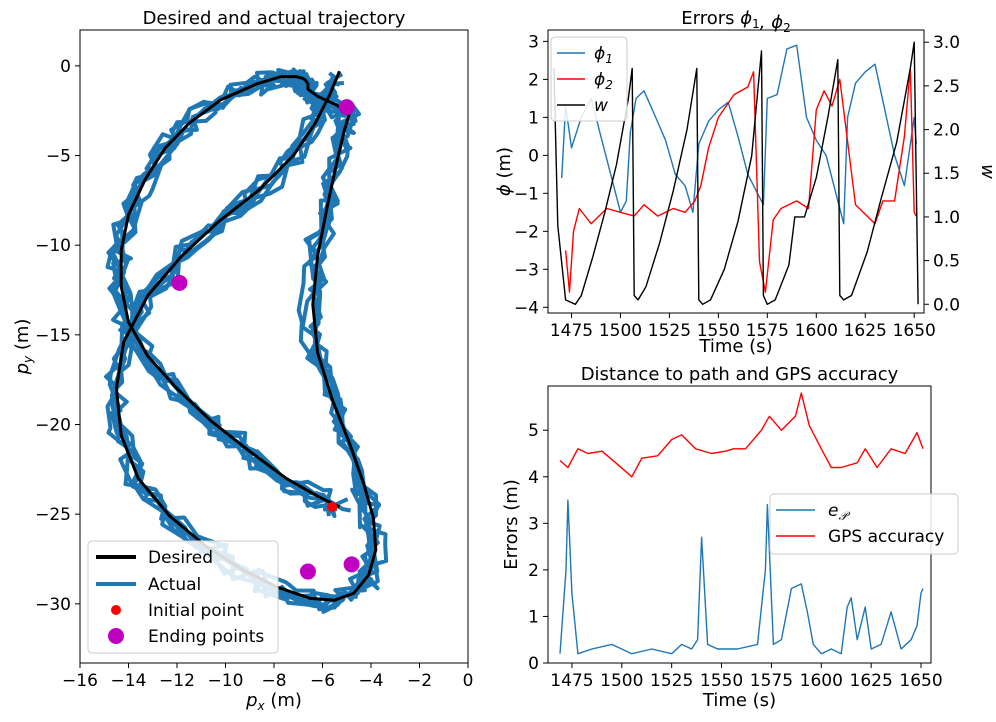 The image size is (996, 722). Describe the element at coordinates (370, 681) in the screenshot. I see `trajectory-xtick-label: −4` at that location.